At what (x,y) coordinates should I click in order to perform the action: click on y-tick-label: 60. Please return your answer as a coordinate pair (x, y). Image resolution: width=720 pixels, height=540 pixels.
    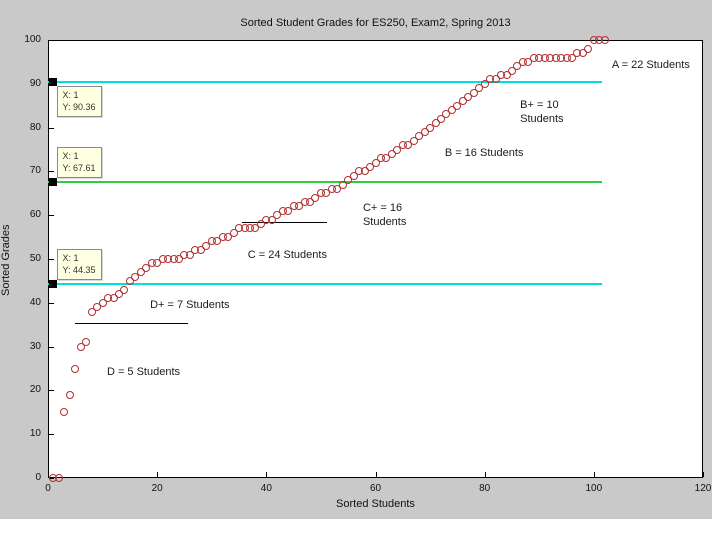
    Looking at the image, I should click on (35, 215).